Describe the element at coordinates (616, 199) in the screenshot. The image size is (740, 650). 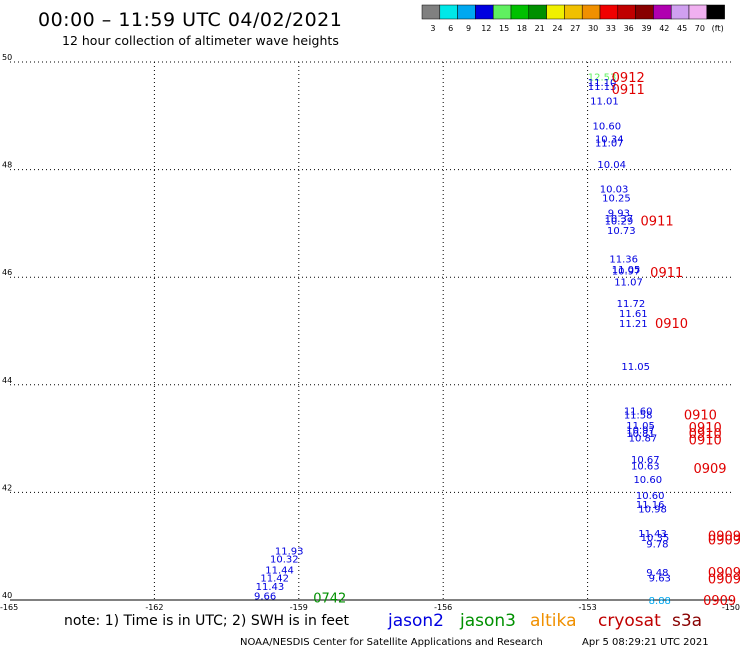
I see `swh-value-label: 10.25` at that location.